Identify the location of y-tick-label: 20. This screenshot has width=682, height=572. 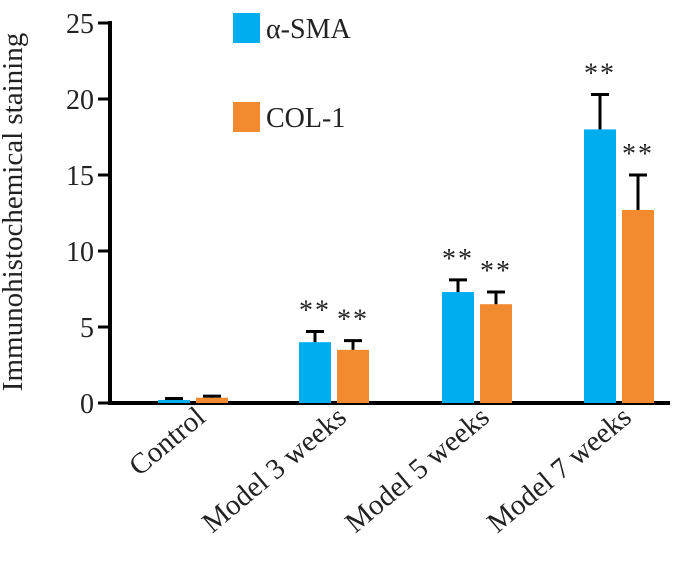
(80, 100).